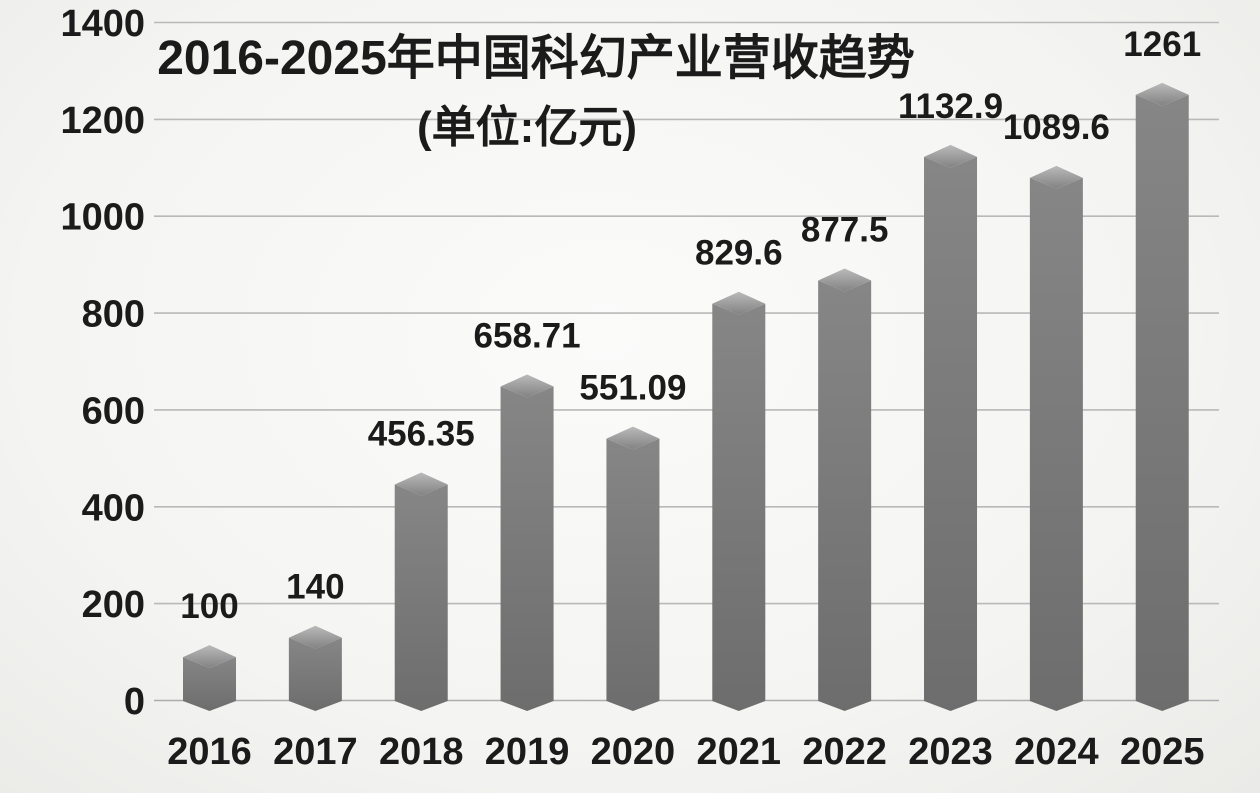 The image size is (1260, 793). I want to click on x-tick-2022: 2022, so click(844, 752).